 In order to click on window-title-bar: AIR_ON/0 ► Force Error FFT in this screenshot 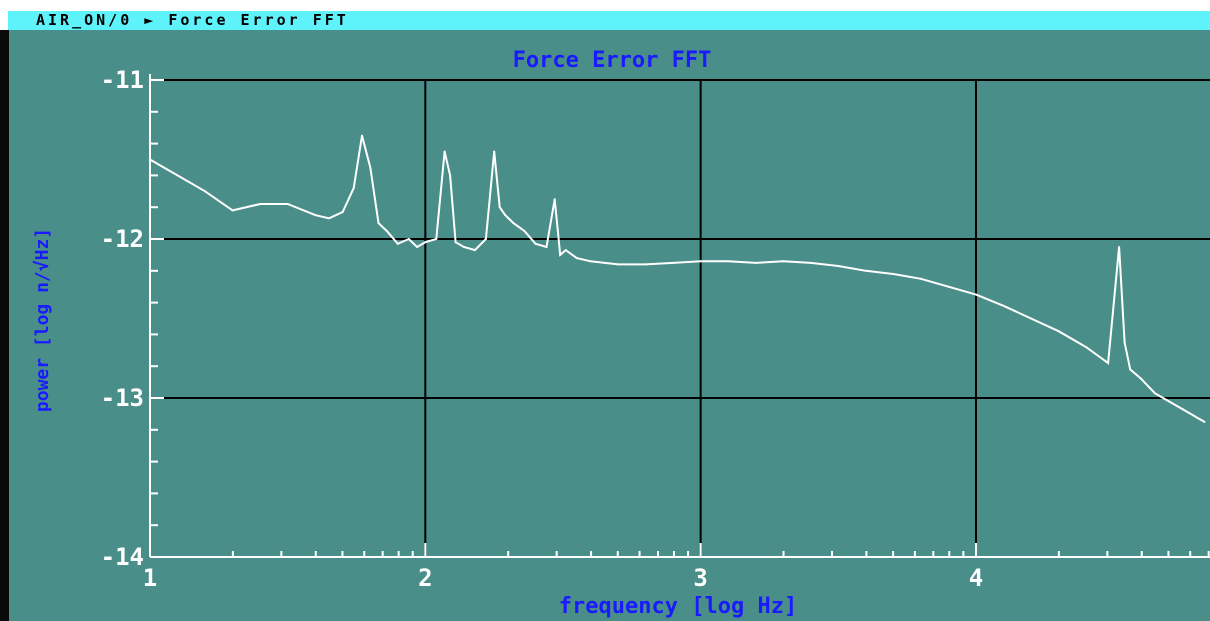, I will do `click(609, 20)`.